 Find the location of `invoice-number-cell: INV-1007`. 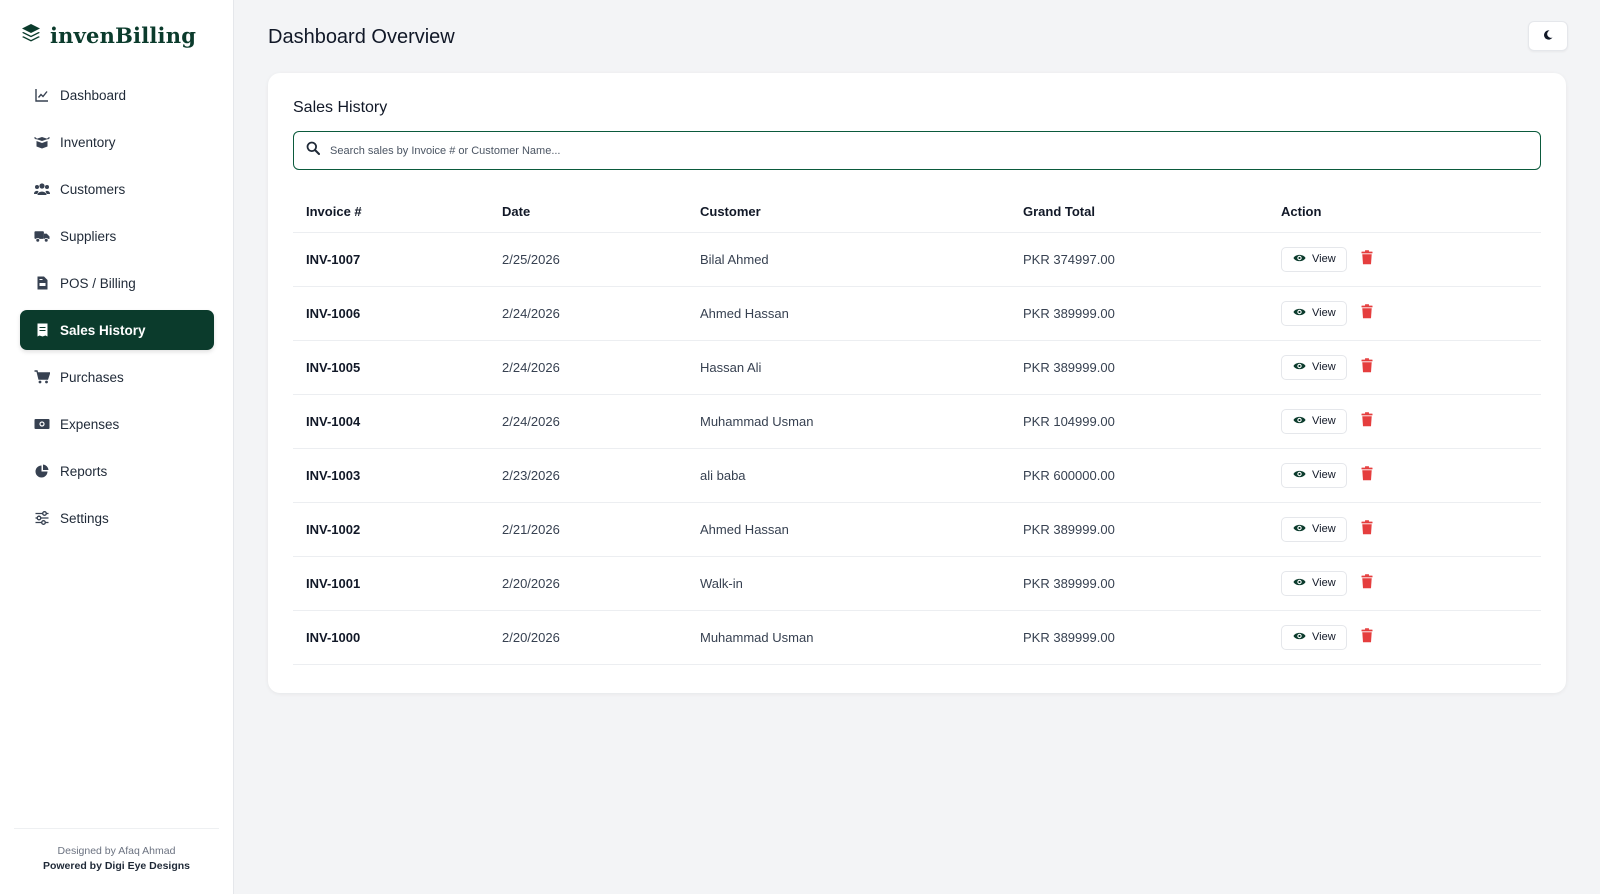

invoice-number-cell: INV-1007 is located at coordinates (391, 259).